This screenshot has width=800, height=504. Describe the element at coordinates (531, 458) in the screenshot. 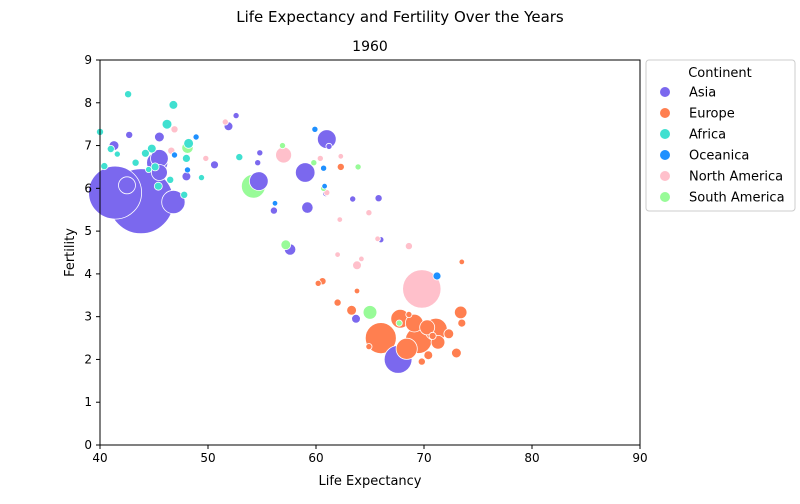

I see `x-tick-label: 80` at that location.